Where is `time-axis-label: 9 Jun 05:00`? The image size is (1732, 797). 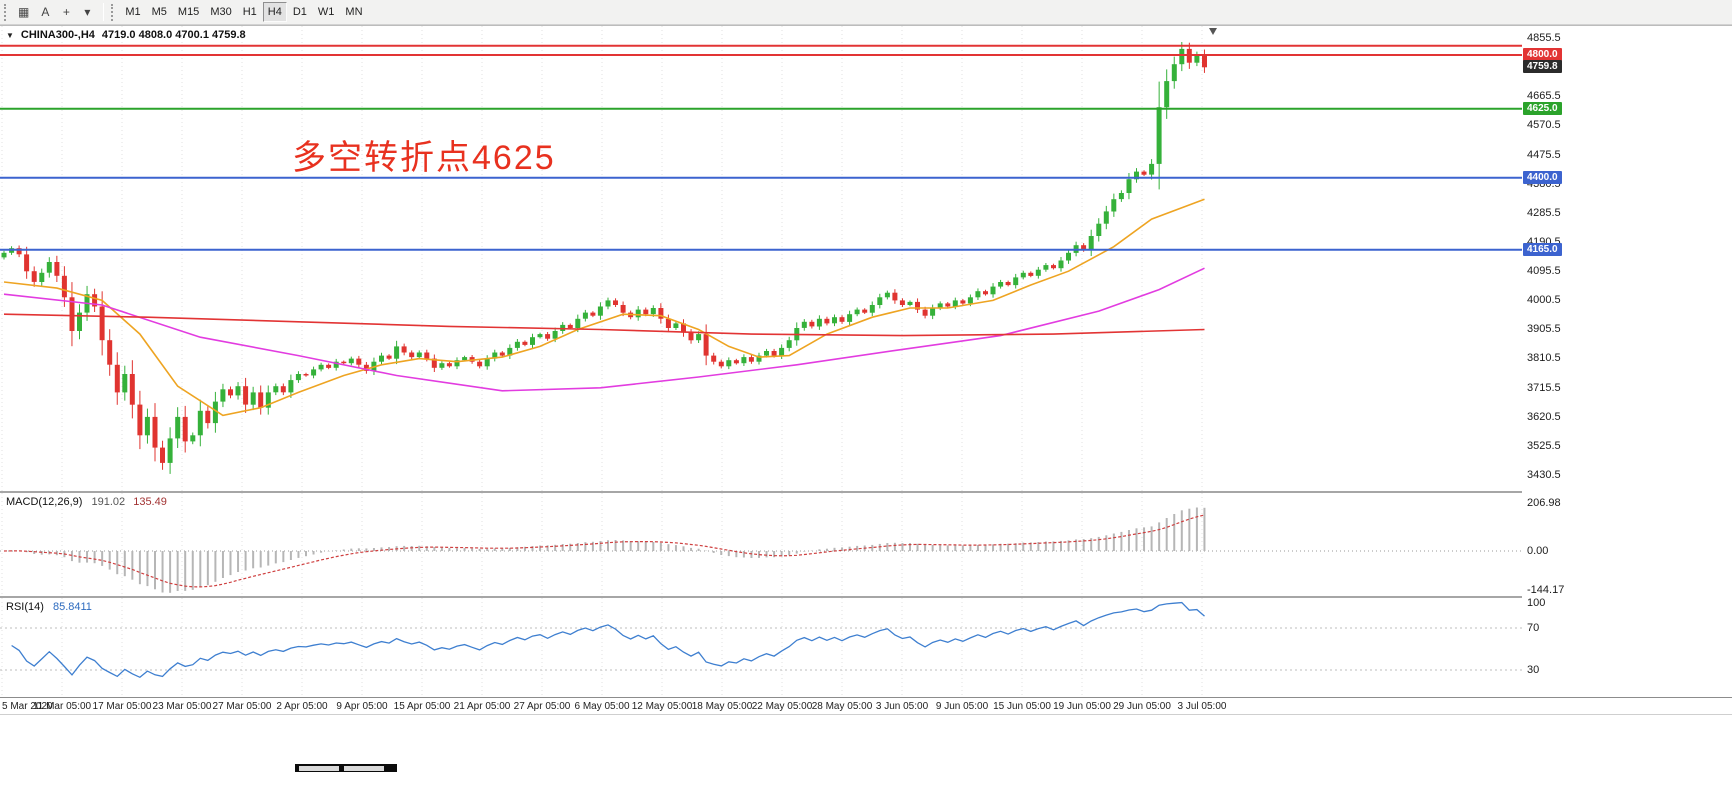 time-axis-label: 9 Jun 05:00 is located at coordinates (962, 706).